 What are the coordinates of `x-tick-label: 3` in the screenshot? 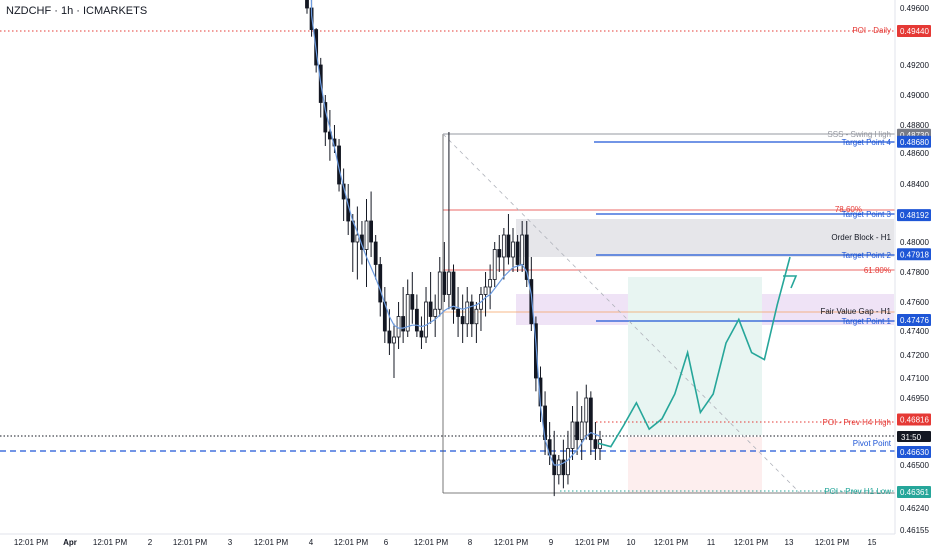 It's located at (230, 542).